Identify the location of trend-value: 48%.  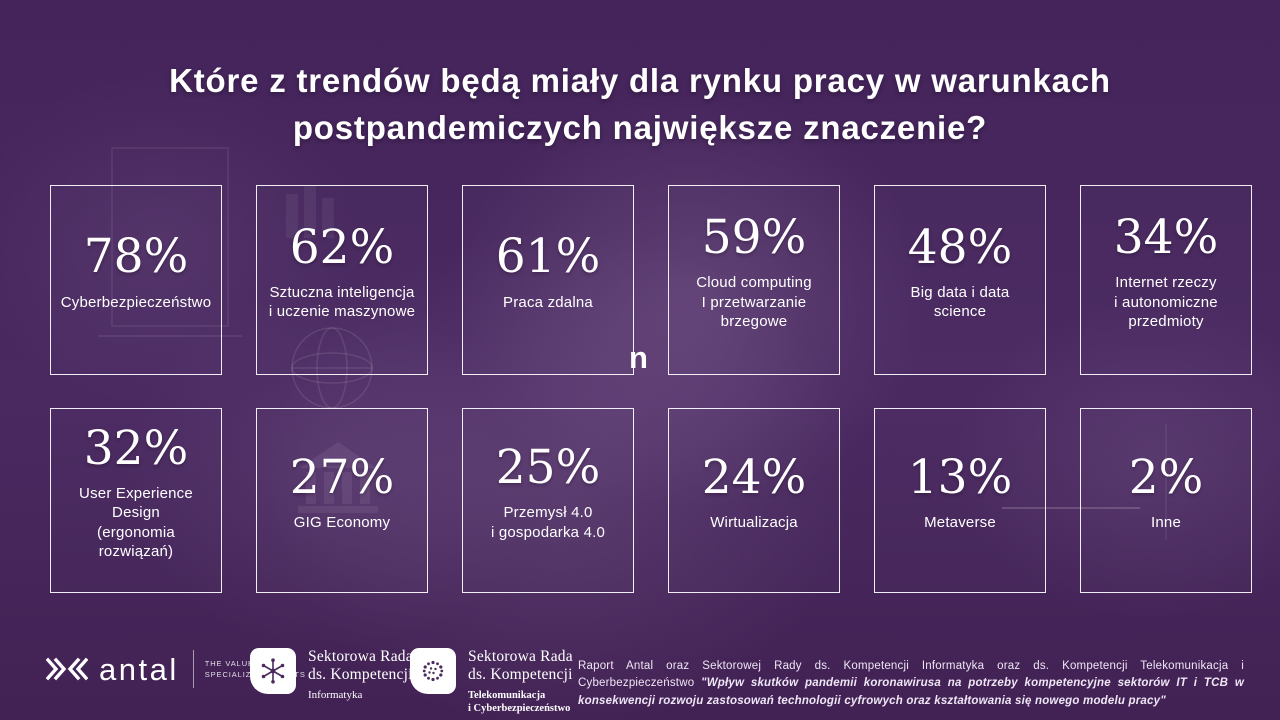
(960, 247).